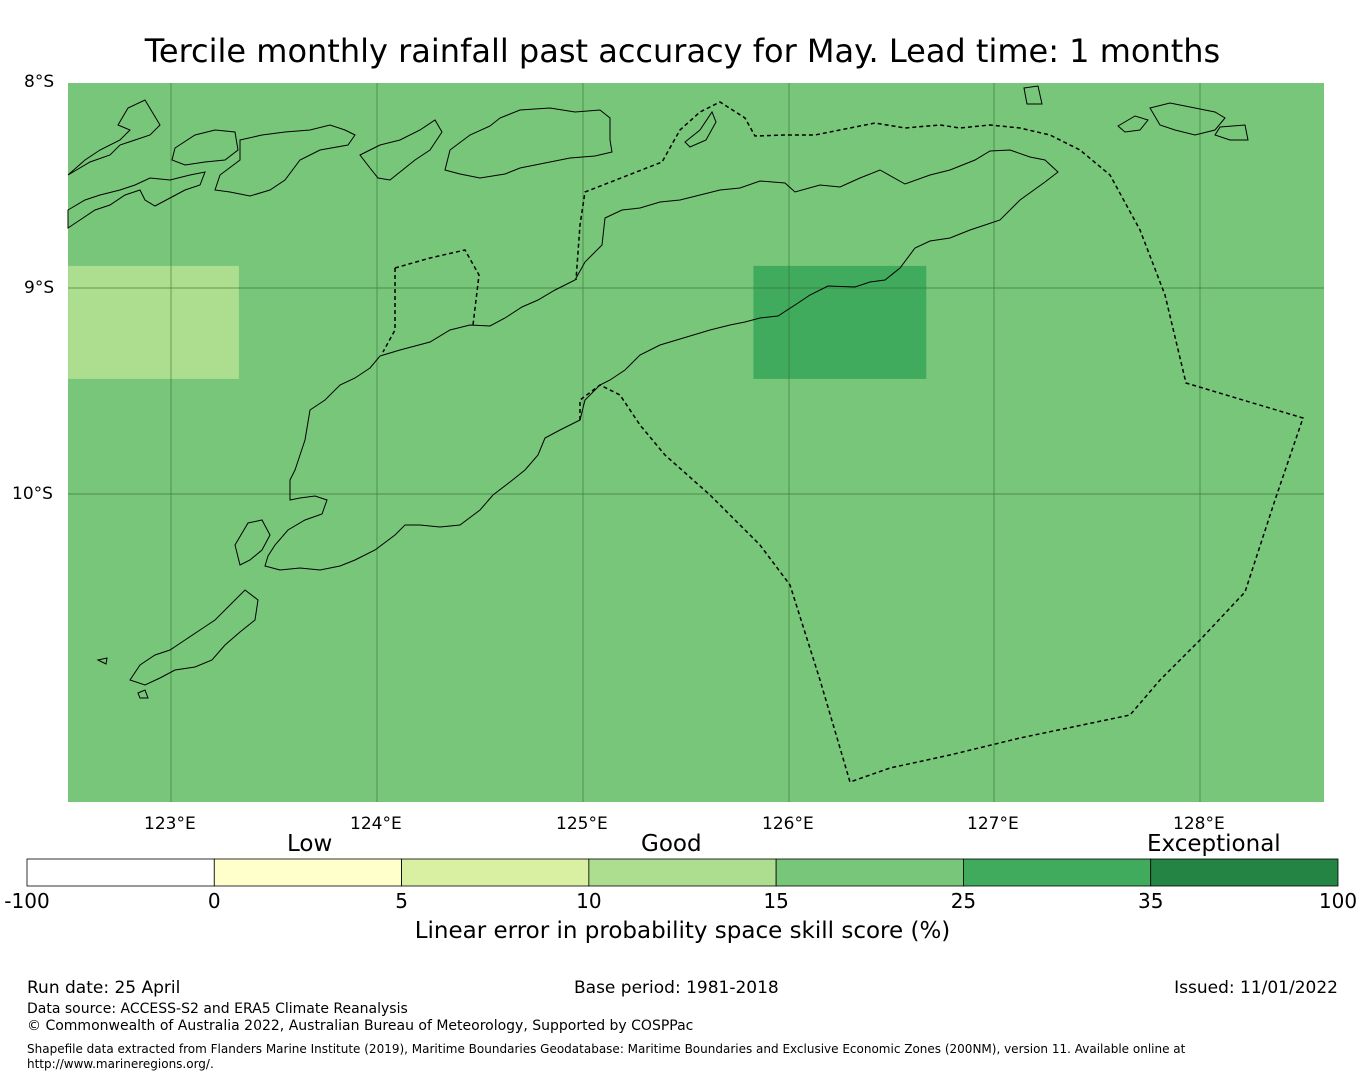 The image size is (1365, 1080). What do you see at coordinates (528, 143) in the screenshot?
I see `wetar-island-coast` at bounding box center [528, 143].